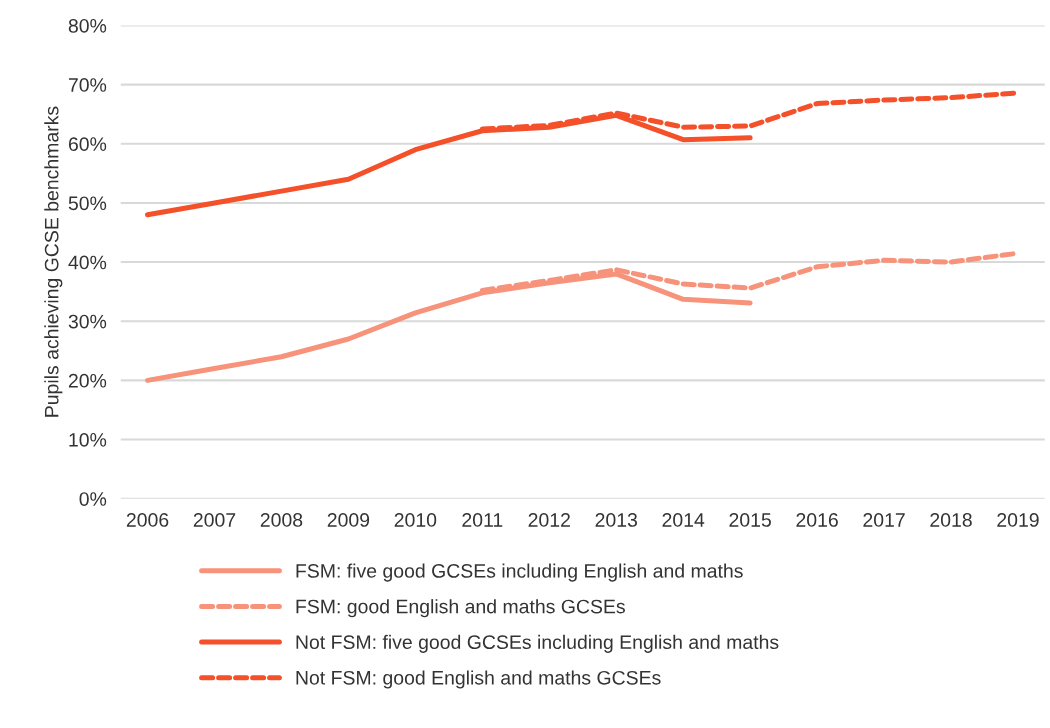 This screenshot has width=1050, height=728. What do you see at coordinates (87, 321) in the screenshot?
I see `y-tick-label: 30%` at bounding box center [87, 321].